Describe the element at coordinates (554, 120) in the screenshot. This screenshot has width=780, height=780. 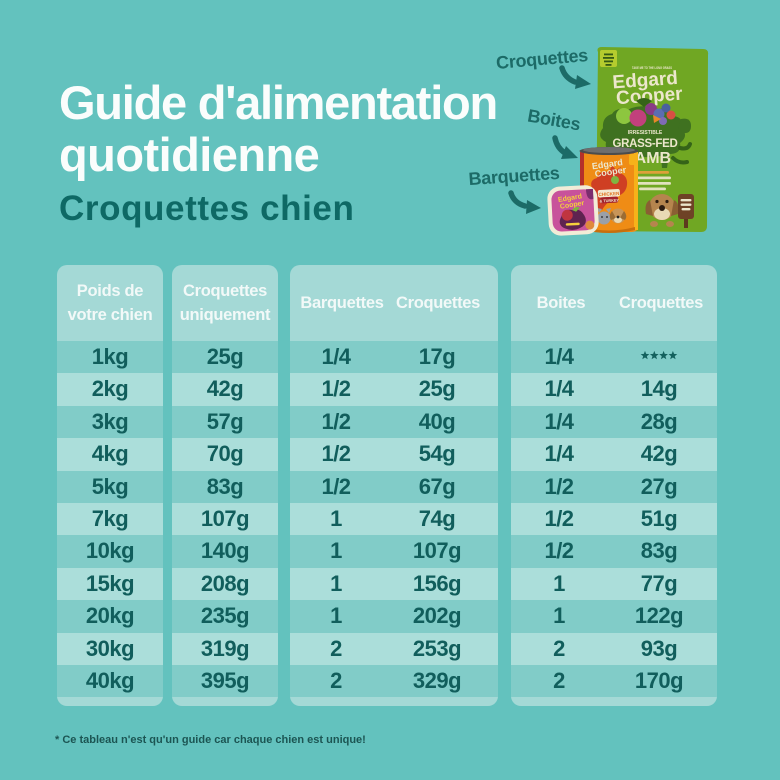
I see `svg-text: Boites` at that location.